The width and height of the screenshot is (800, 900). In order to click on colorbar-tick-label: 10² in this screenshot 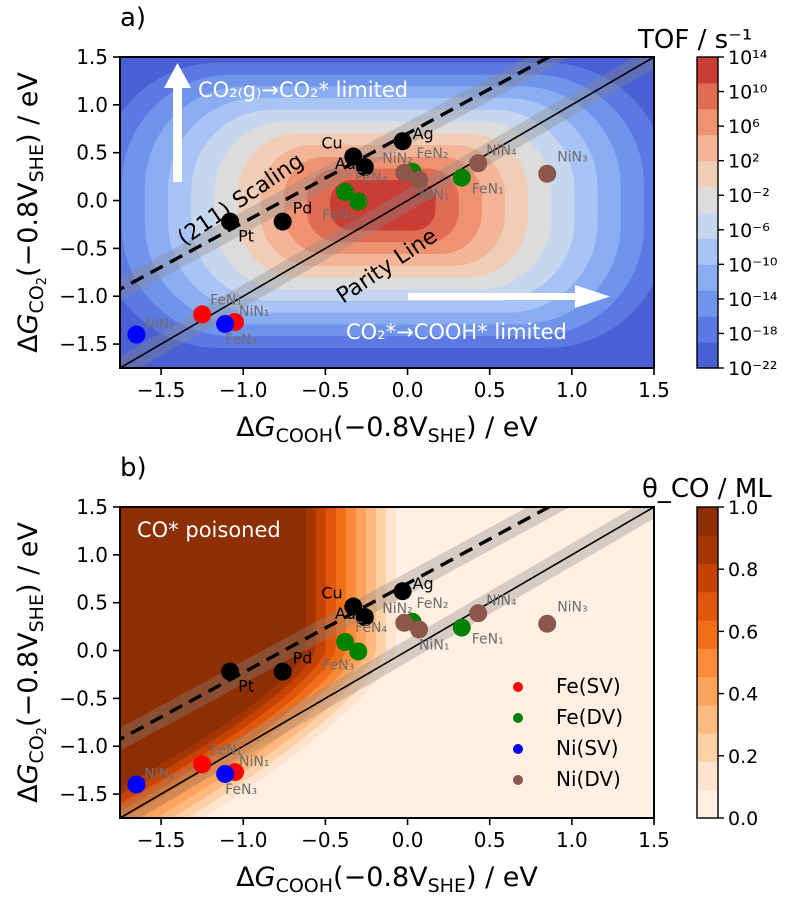, I will do `click(744, 162)`.